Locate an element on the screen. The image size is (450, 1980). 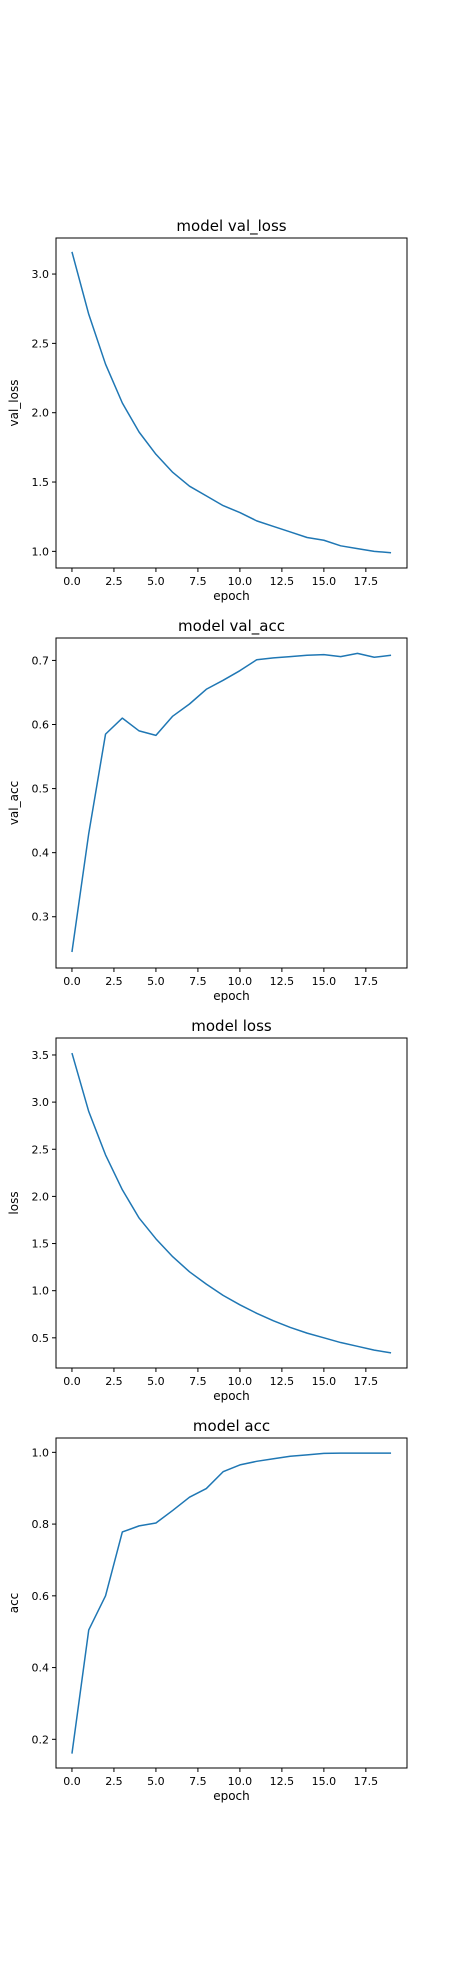
chart-title: model val_loss is located at coordinates (231, 226).